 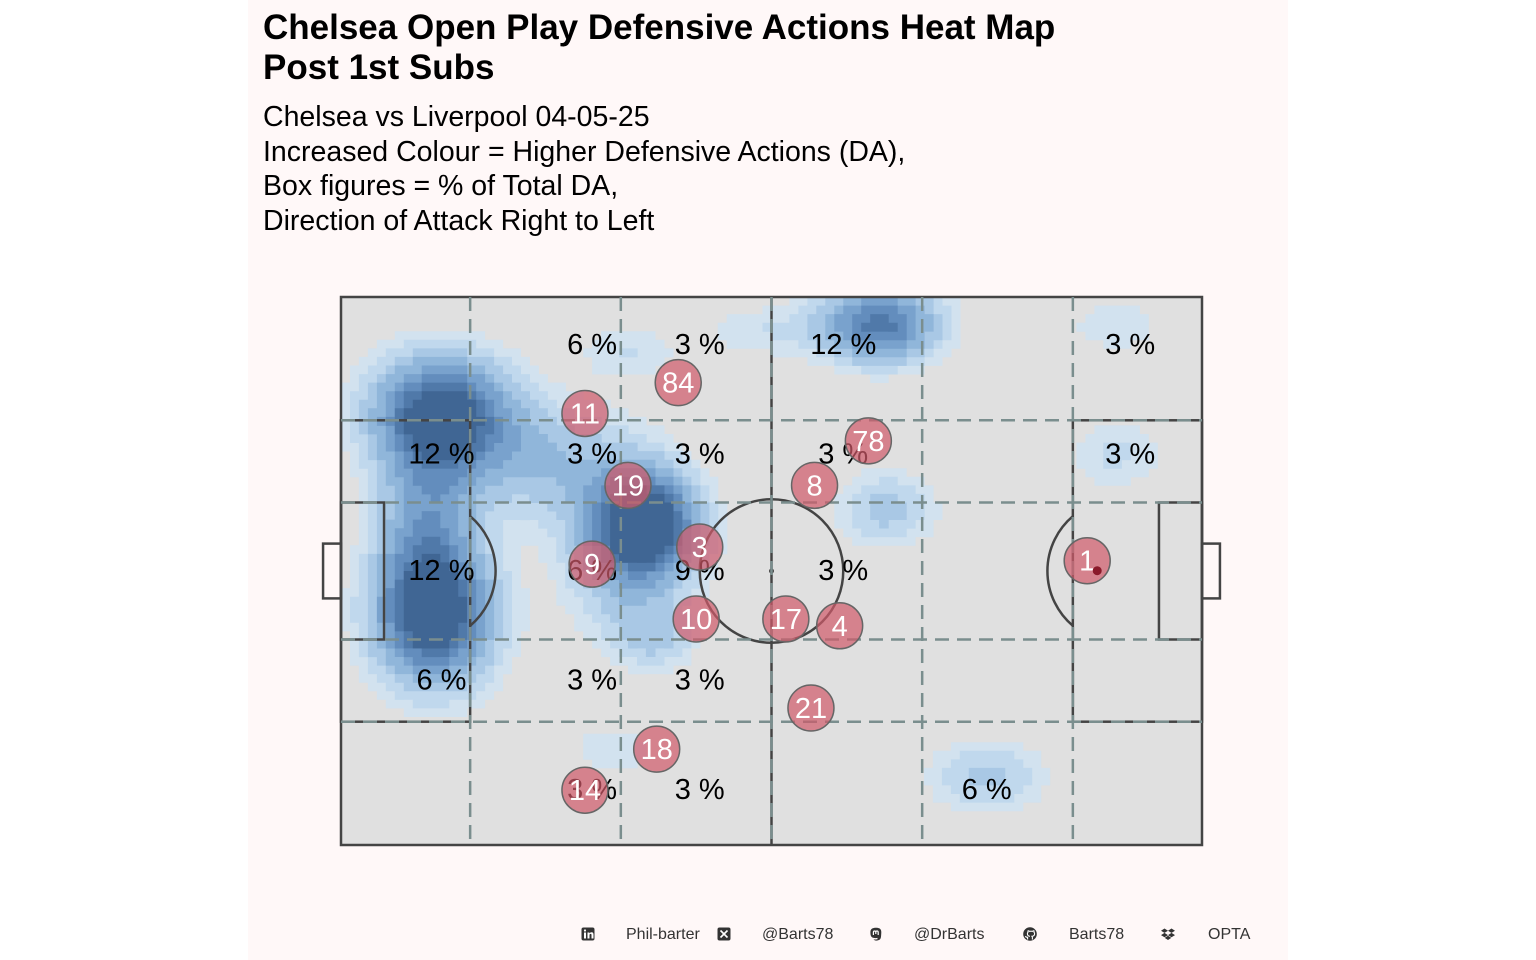 What do you see at coordinates (798, 934) in the screenshot?
I see `footer-x-handle: @Barts78` at bounding box center [798, 934].